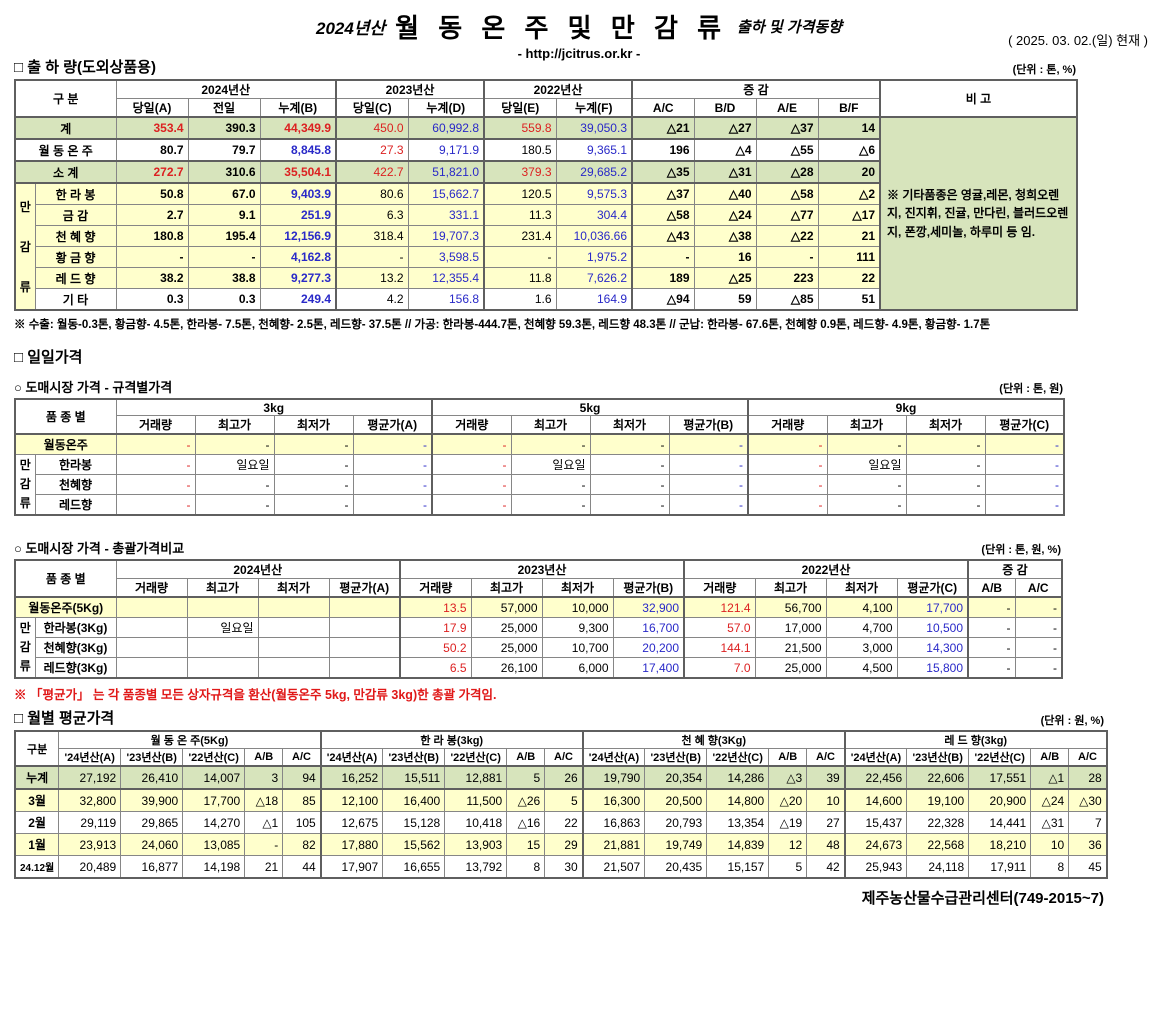  Describe the element at coordinates (1088, 844) in the screenshot. I see `data-cell: 36` at that location.